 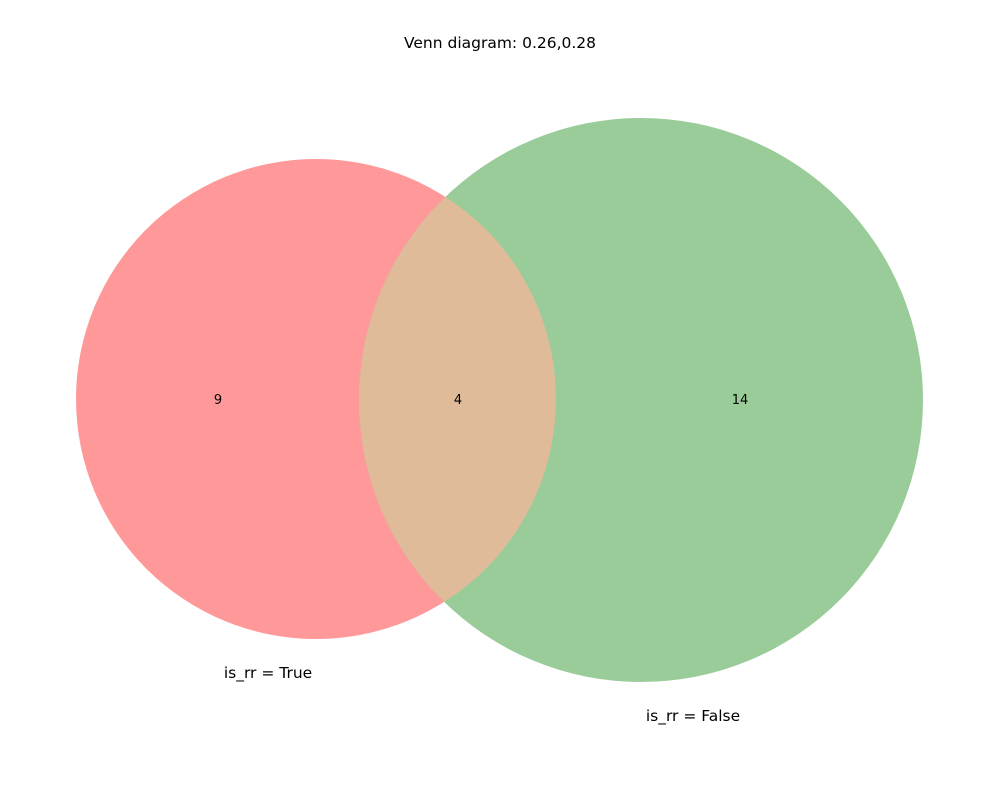 I want to click on intersection-region, so click(x=457, y=399).